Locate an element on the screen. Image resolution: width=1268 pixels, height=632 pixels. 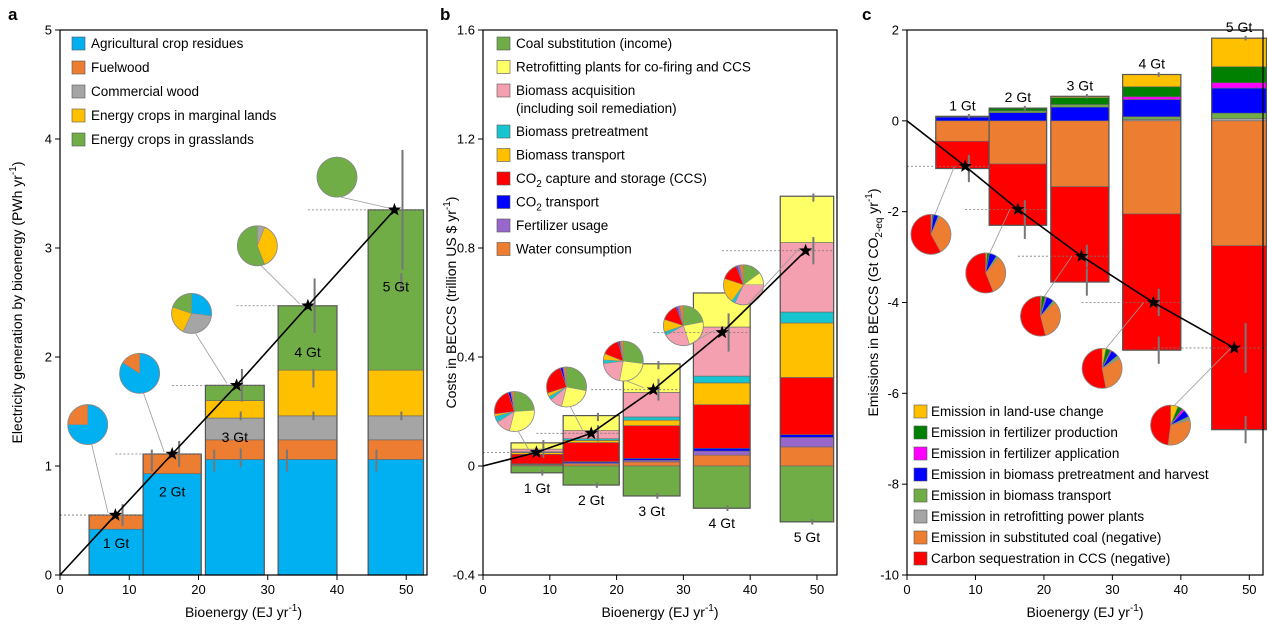
y-tick-label: -2 is located at coordinates (893, 211).